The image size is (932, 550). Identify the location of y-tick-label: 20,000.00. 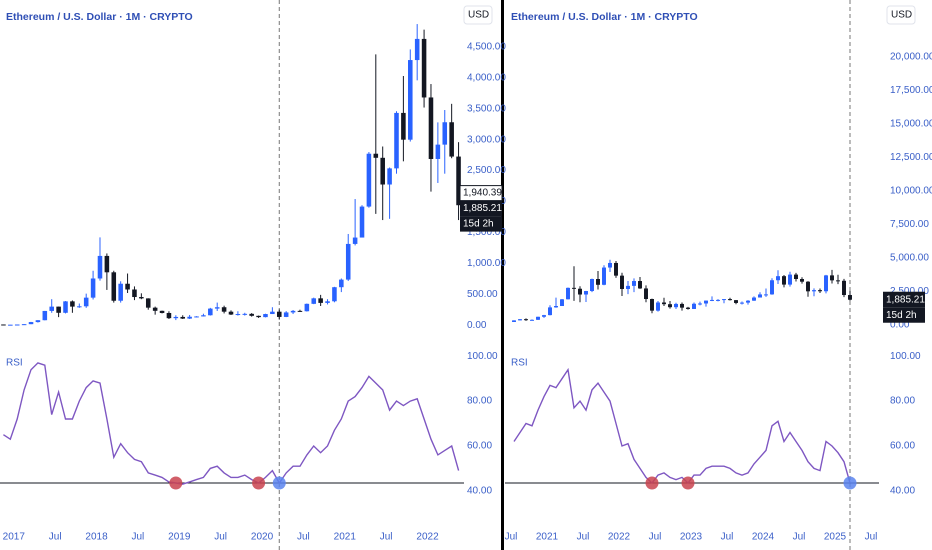
(911, 57).